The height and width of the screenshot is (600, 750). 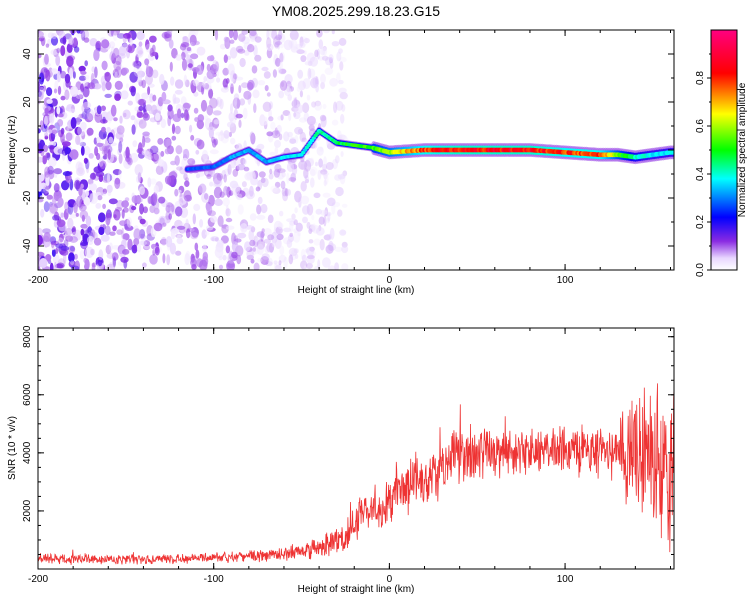 I want to click on y-tick-label: 2000, so click(x=27, y=510).